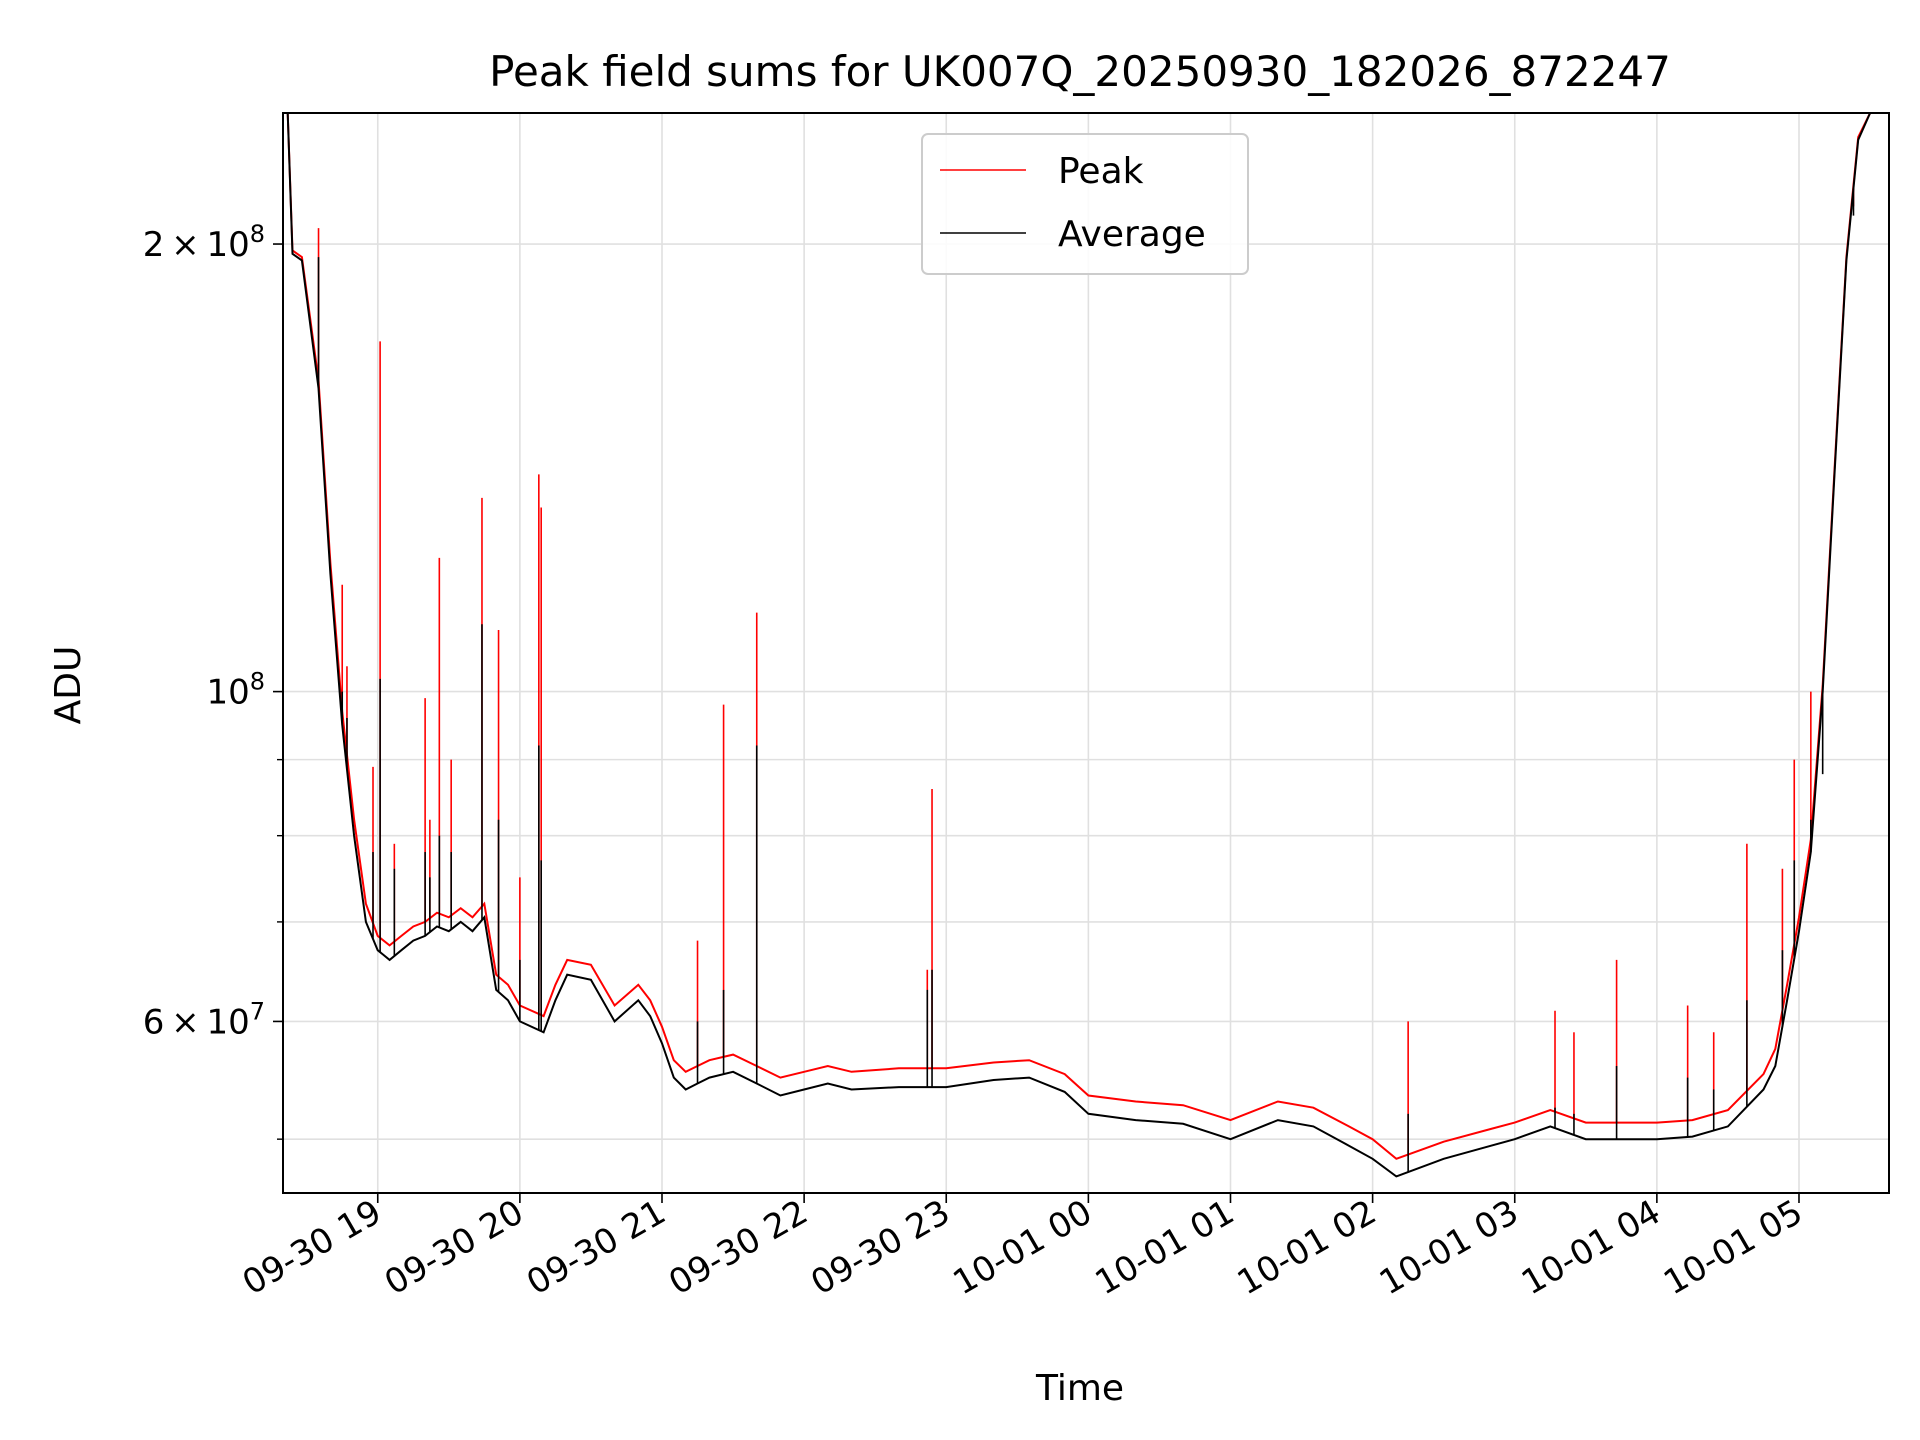 This screenshot has height=1440, width=1920. Describe the element at coordinates (1591, 1247) in the screenshot. I see `x-tick-label: 10-01 04` at that location.